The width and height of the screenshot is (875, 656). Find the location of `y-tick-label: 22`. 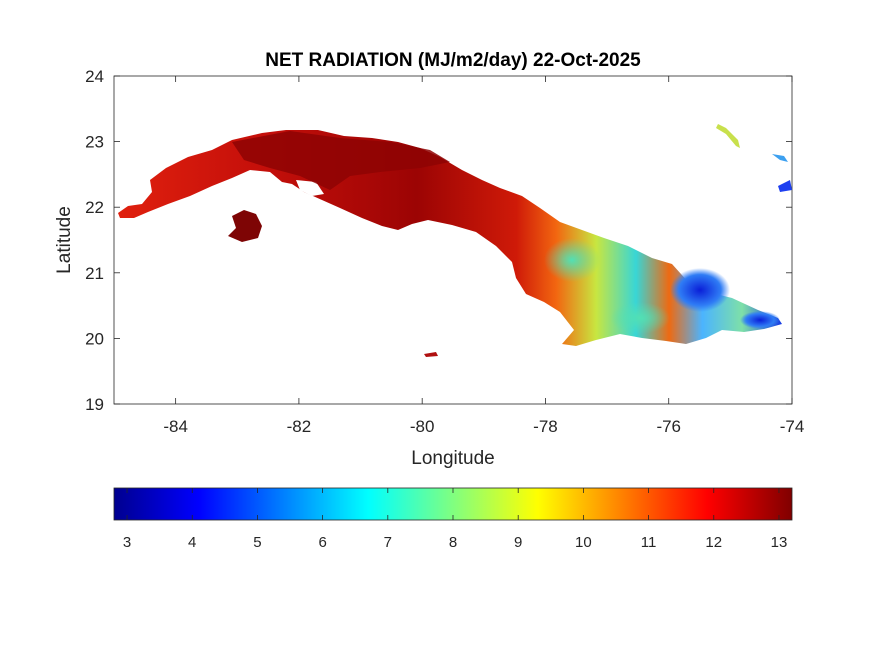

y-tick-label: 22 is located at coordinates (94, 207).